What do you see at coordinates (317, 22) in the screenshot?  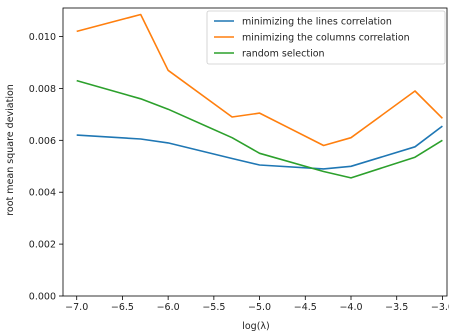 I see `legend-label-1: minimizing the lines correlation` at bounding box center [317, 22].